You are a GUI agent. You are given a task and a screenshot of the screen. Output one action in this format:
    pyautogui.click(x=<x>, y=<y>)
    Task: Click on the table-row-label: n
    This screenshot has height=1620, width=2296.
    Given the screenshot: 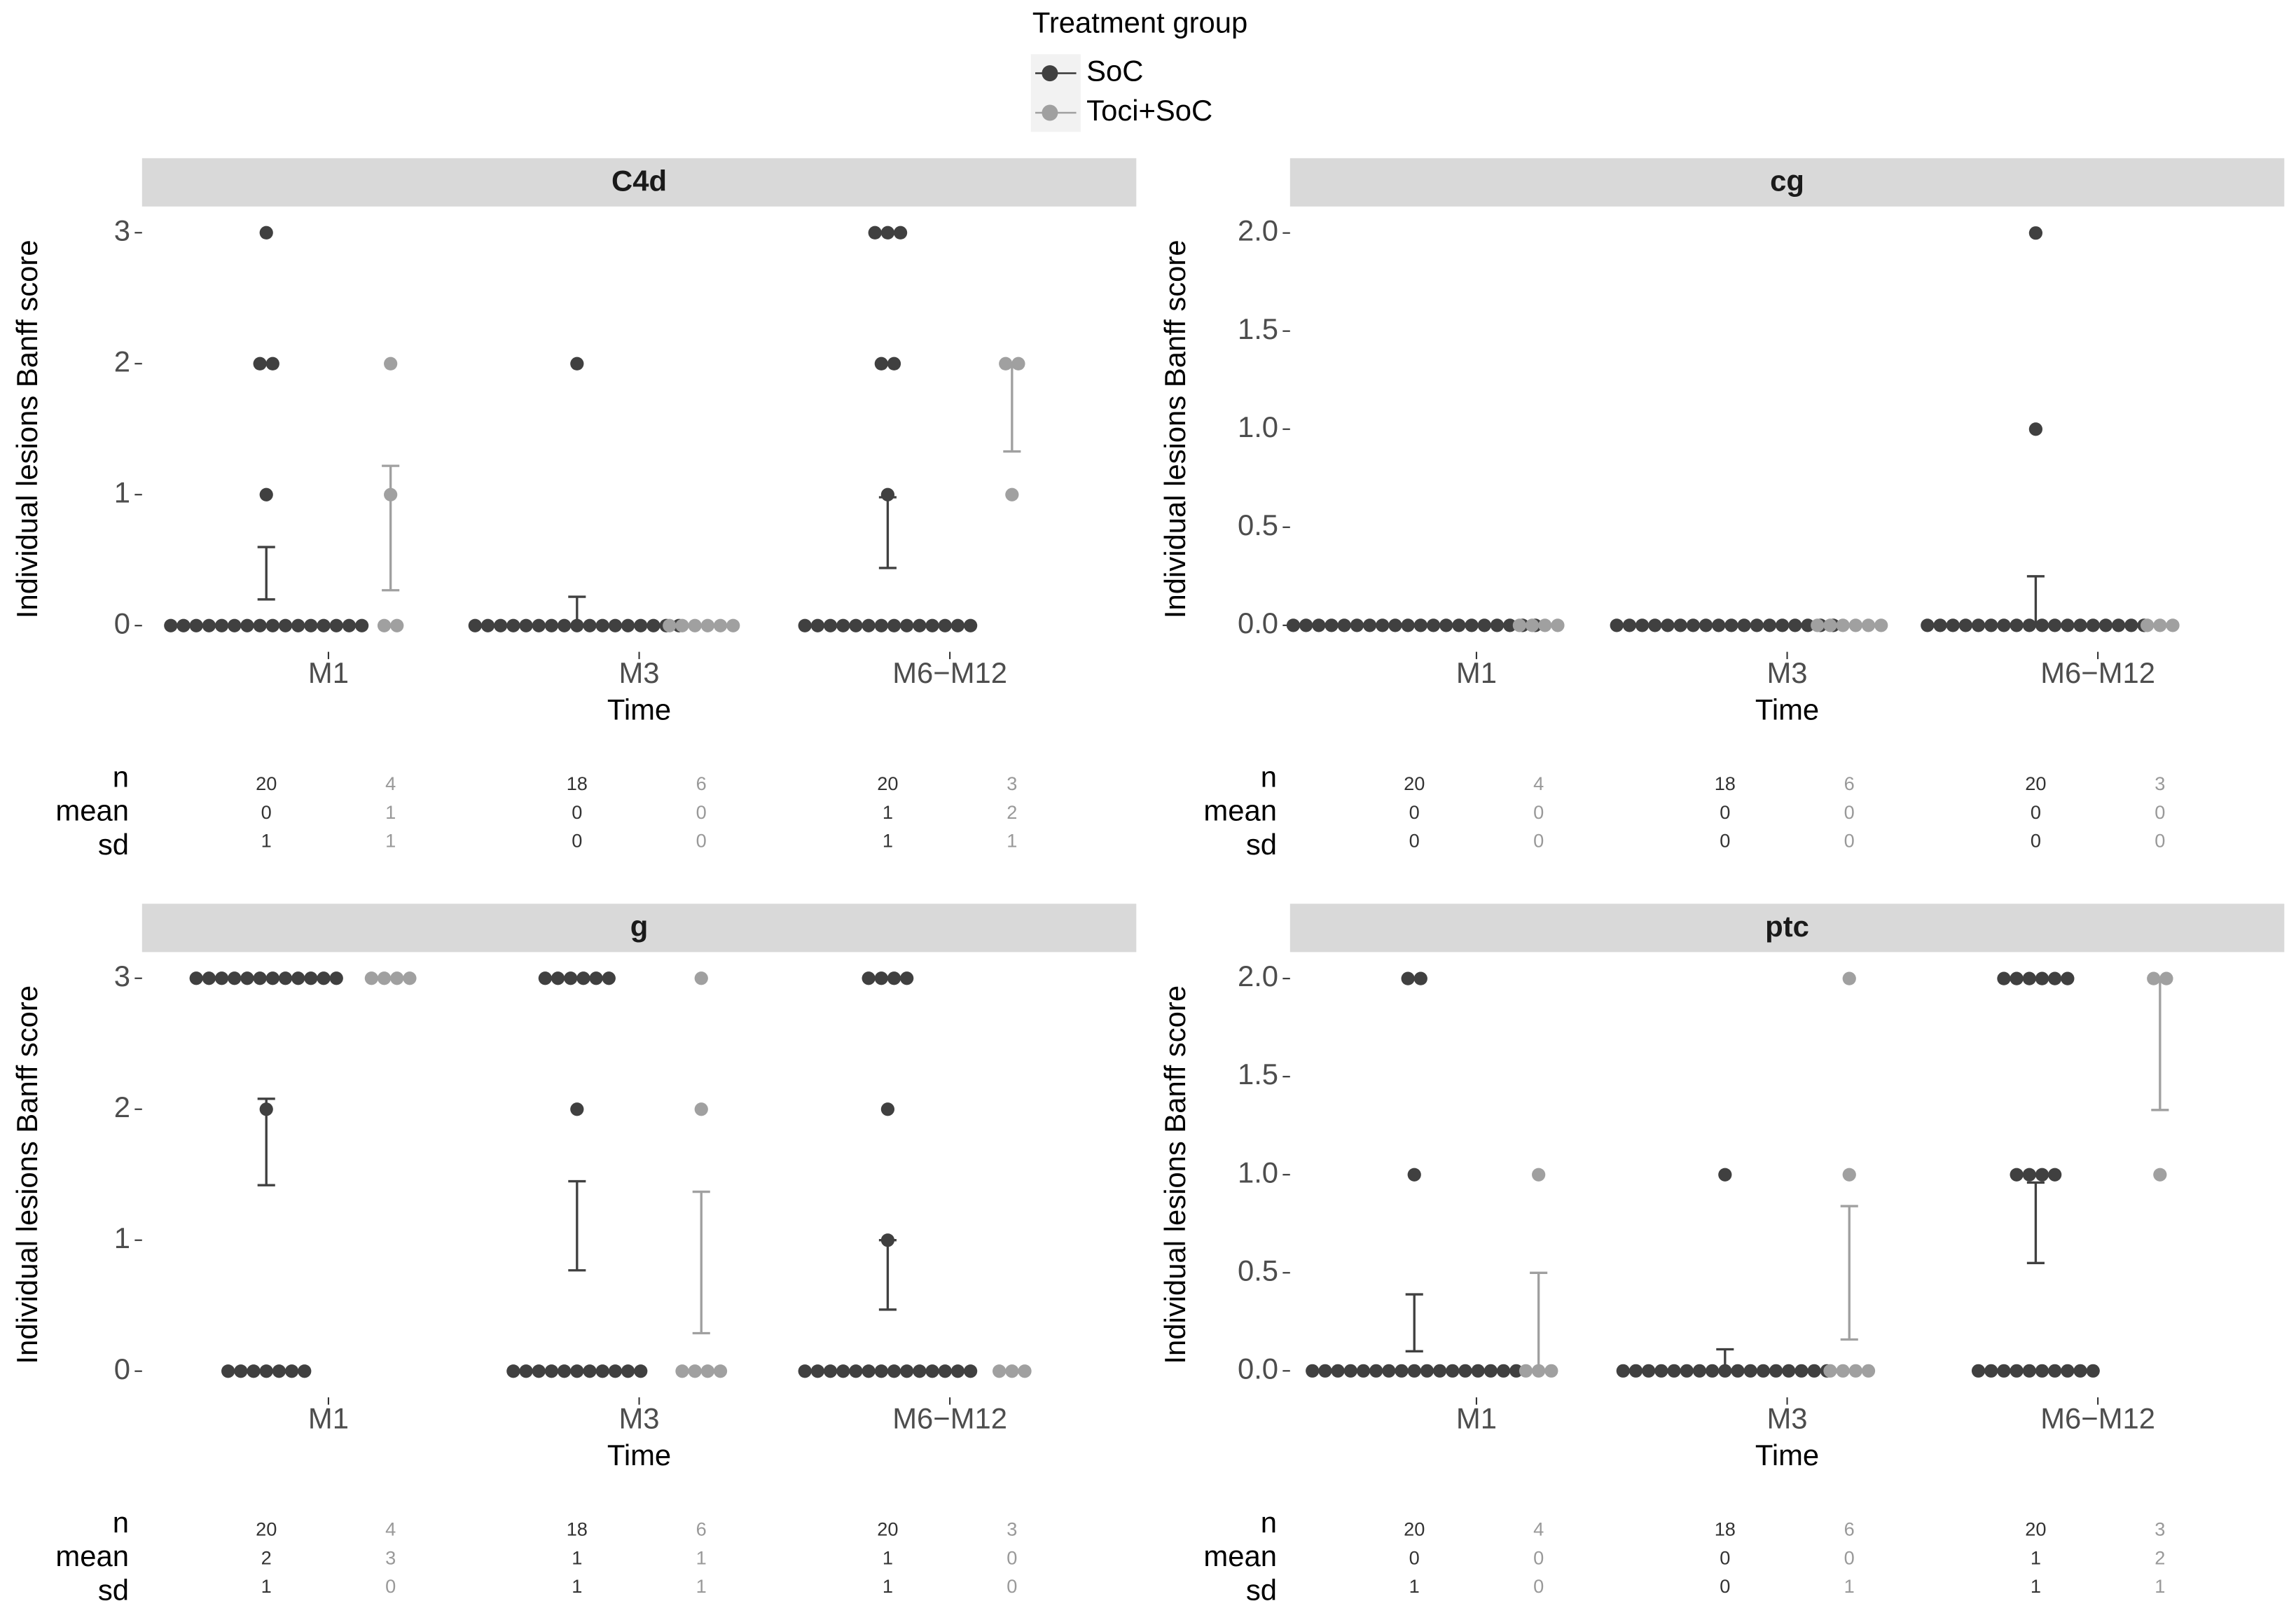 What is the action you would take?
    pyautogui.click(x=1269, y=1522)
    